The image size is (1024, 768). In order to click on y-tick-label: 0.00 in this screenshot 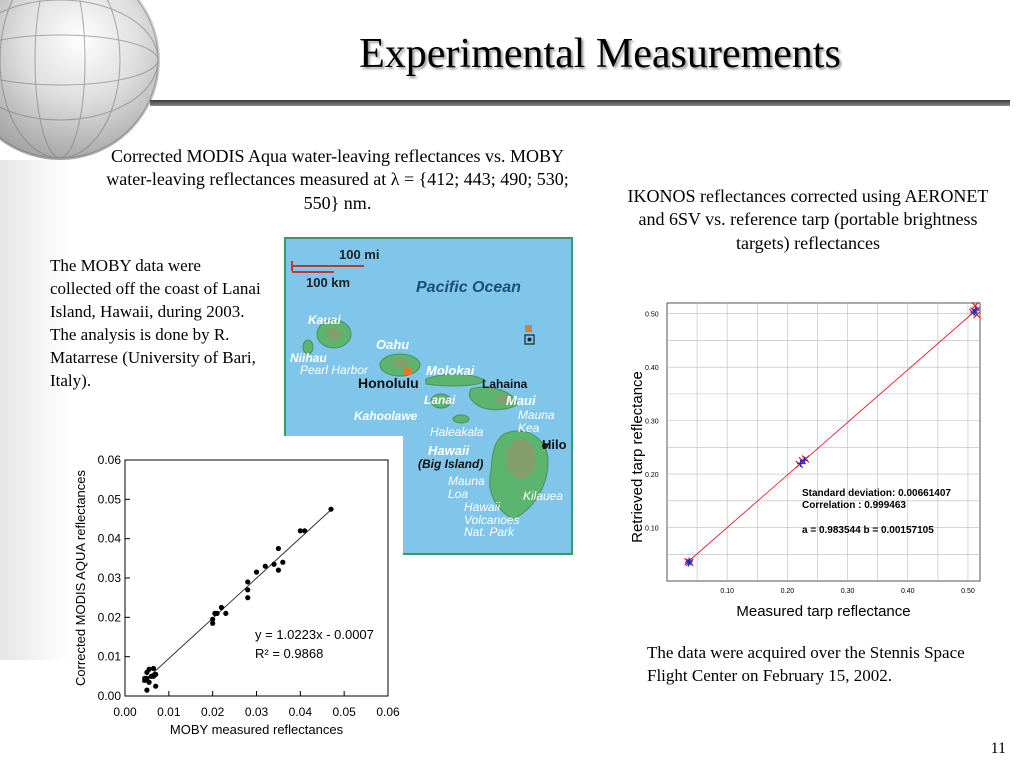, I will do `click(110, 696)`.